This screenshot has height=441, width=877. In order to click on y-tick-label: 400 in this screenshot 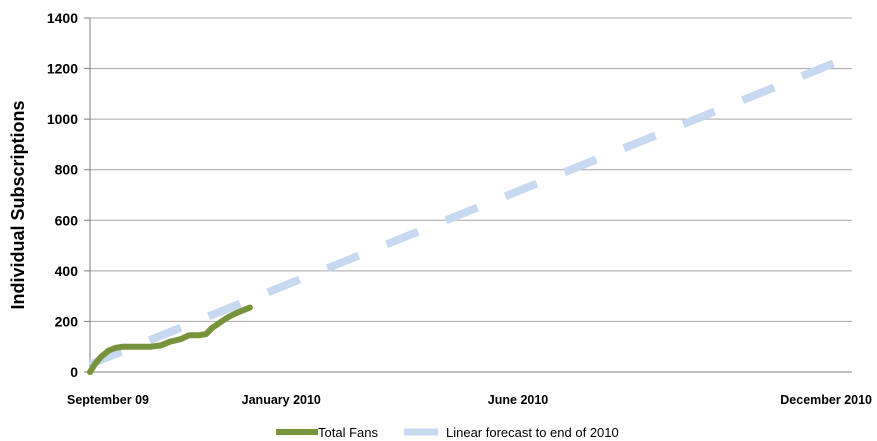, I will do `click(67, 271)`.